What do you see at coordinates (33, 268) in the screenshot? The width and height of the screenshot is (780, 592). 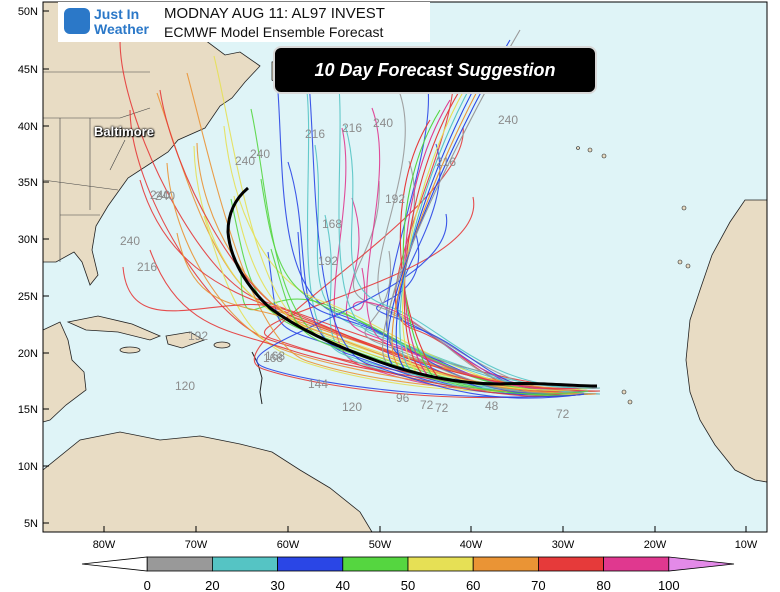 I see `latitude-ticks: 50N 45N 40N 35N 30N 25N 20N 15N 10N 5N` at bounding box center [33, 268].